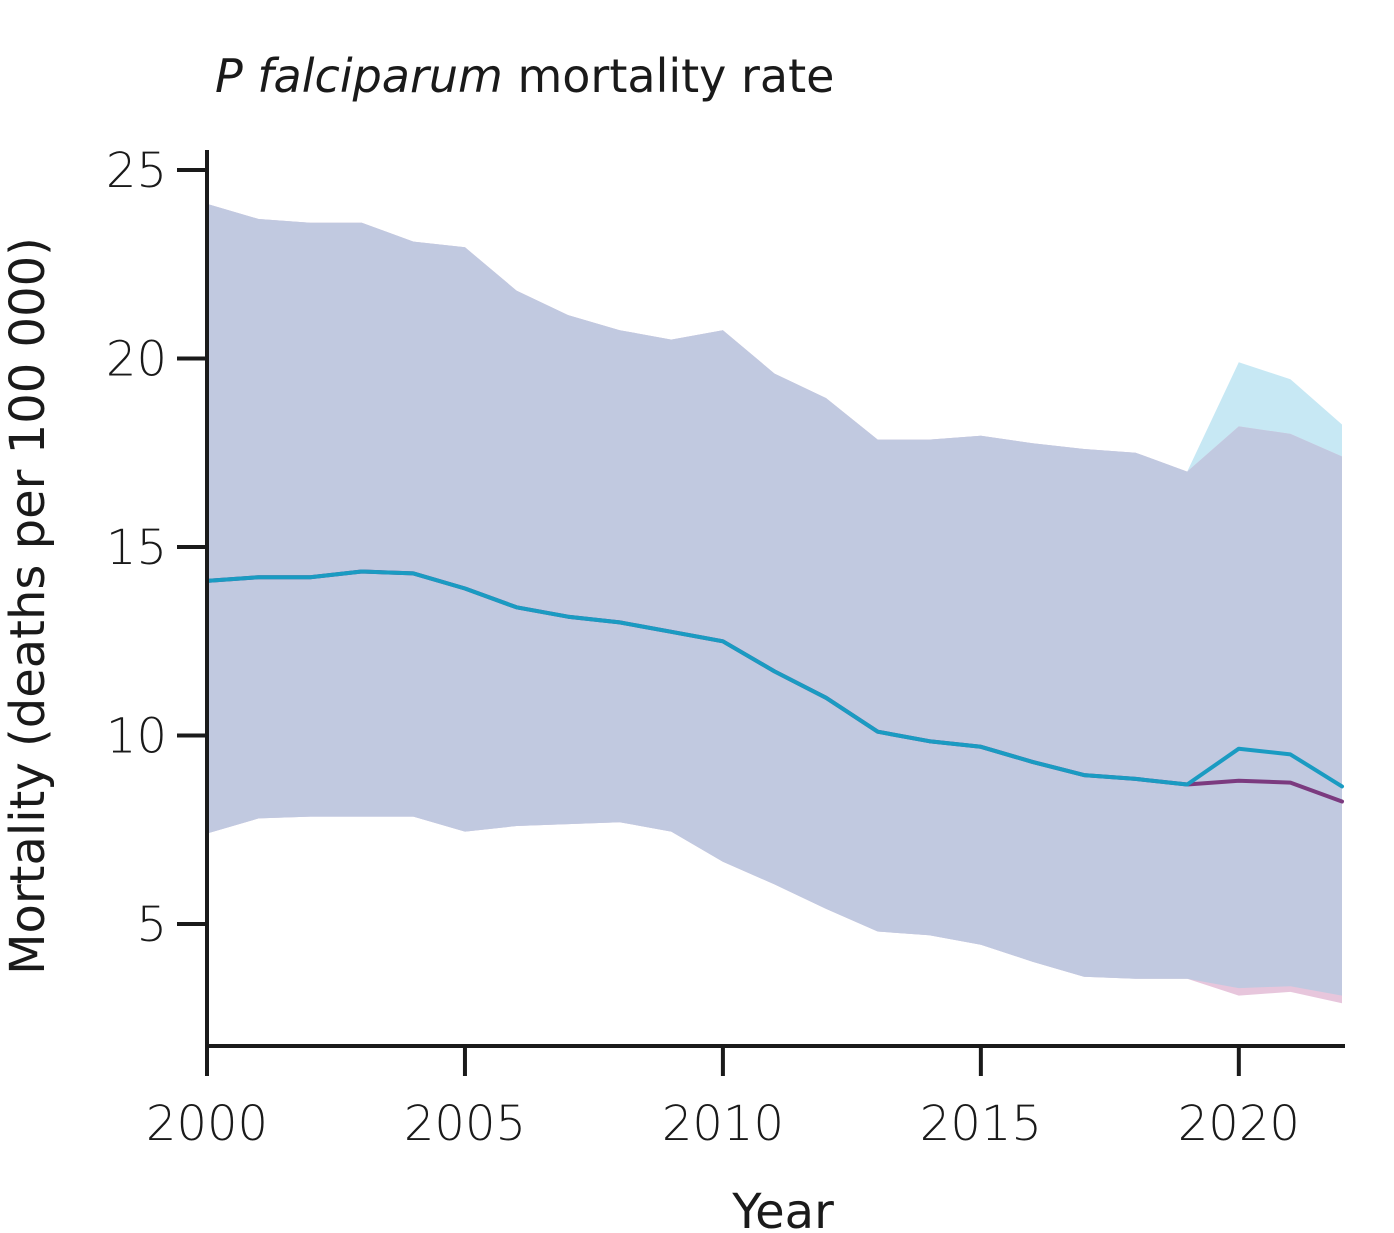 This screenshot has height=1233, width=1394. What do you see at coordinates (136, 171) in the screenshot?
I see `y-tick-label-25: 25` at bounding box center [136, 171].